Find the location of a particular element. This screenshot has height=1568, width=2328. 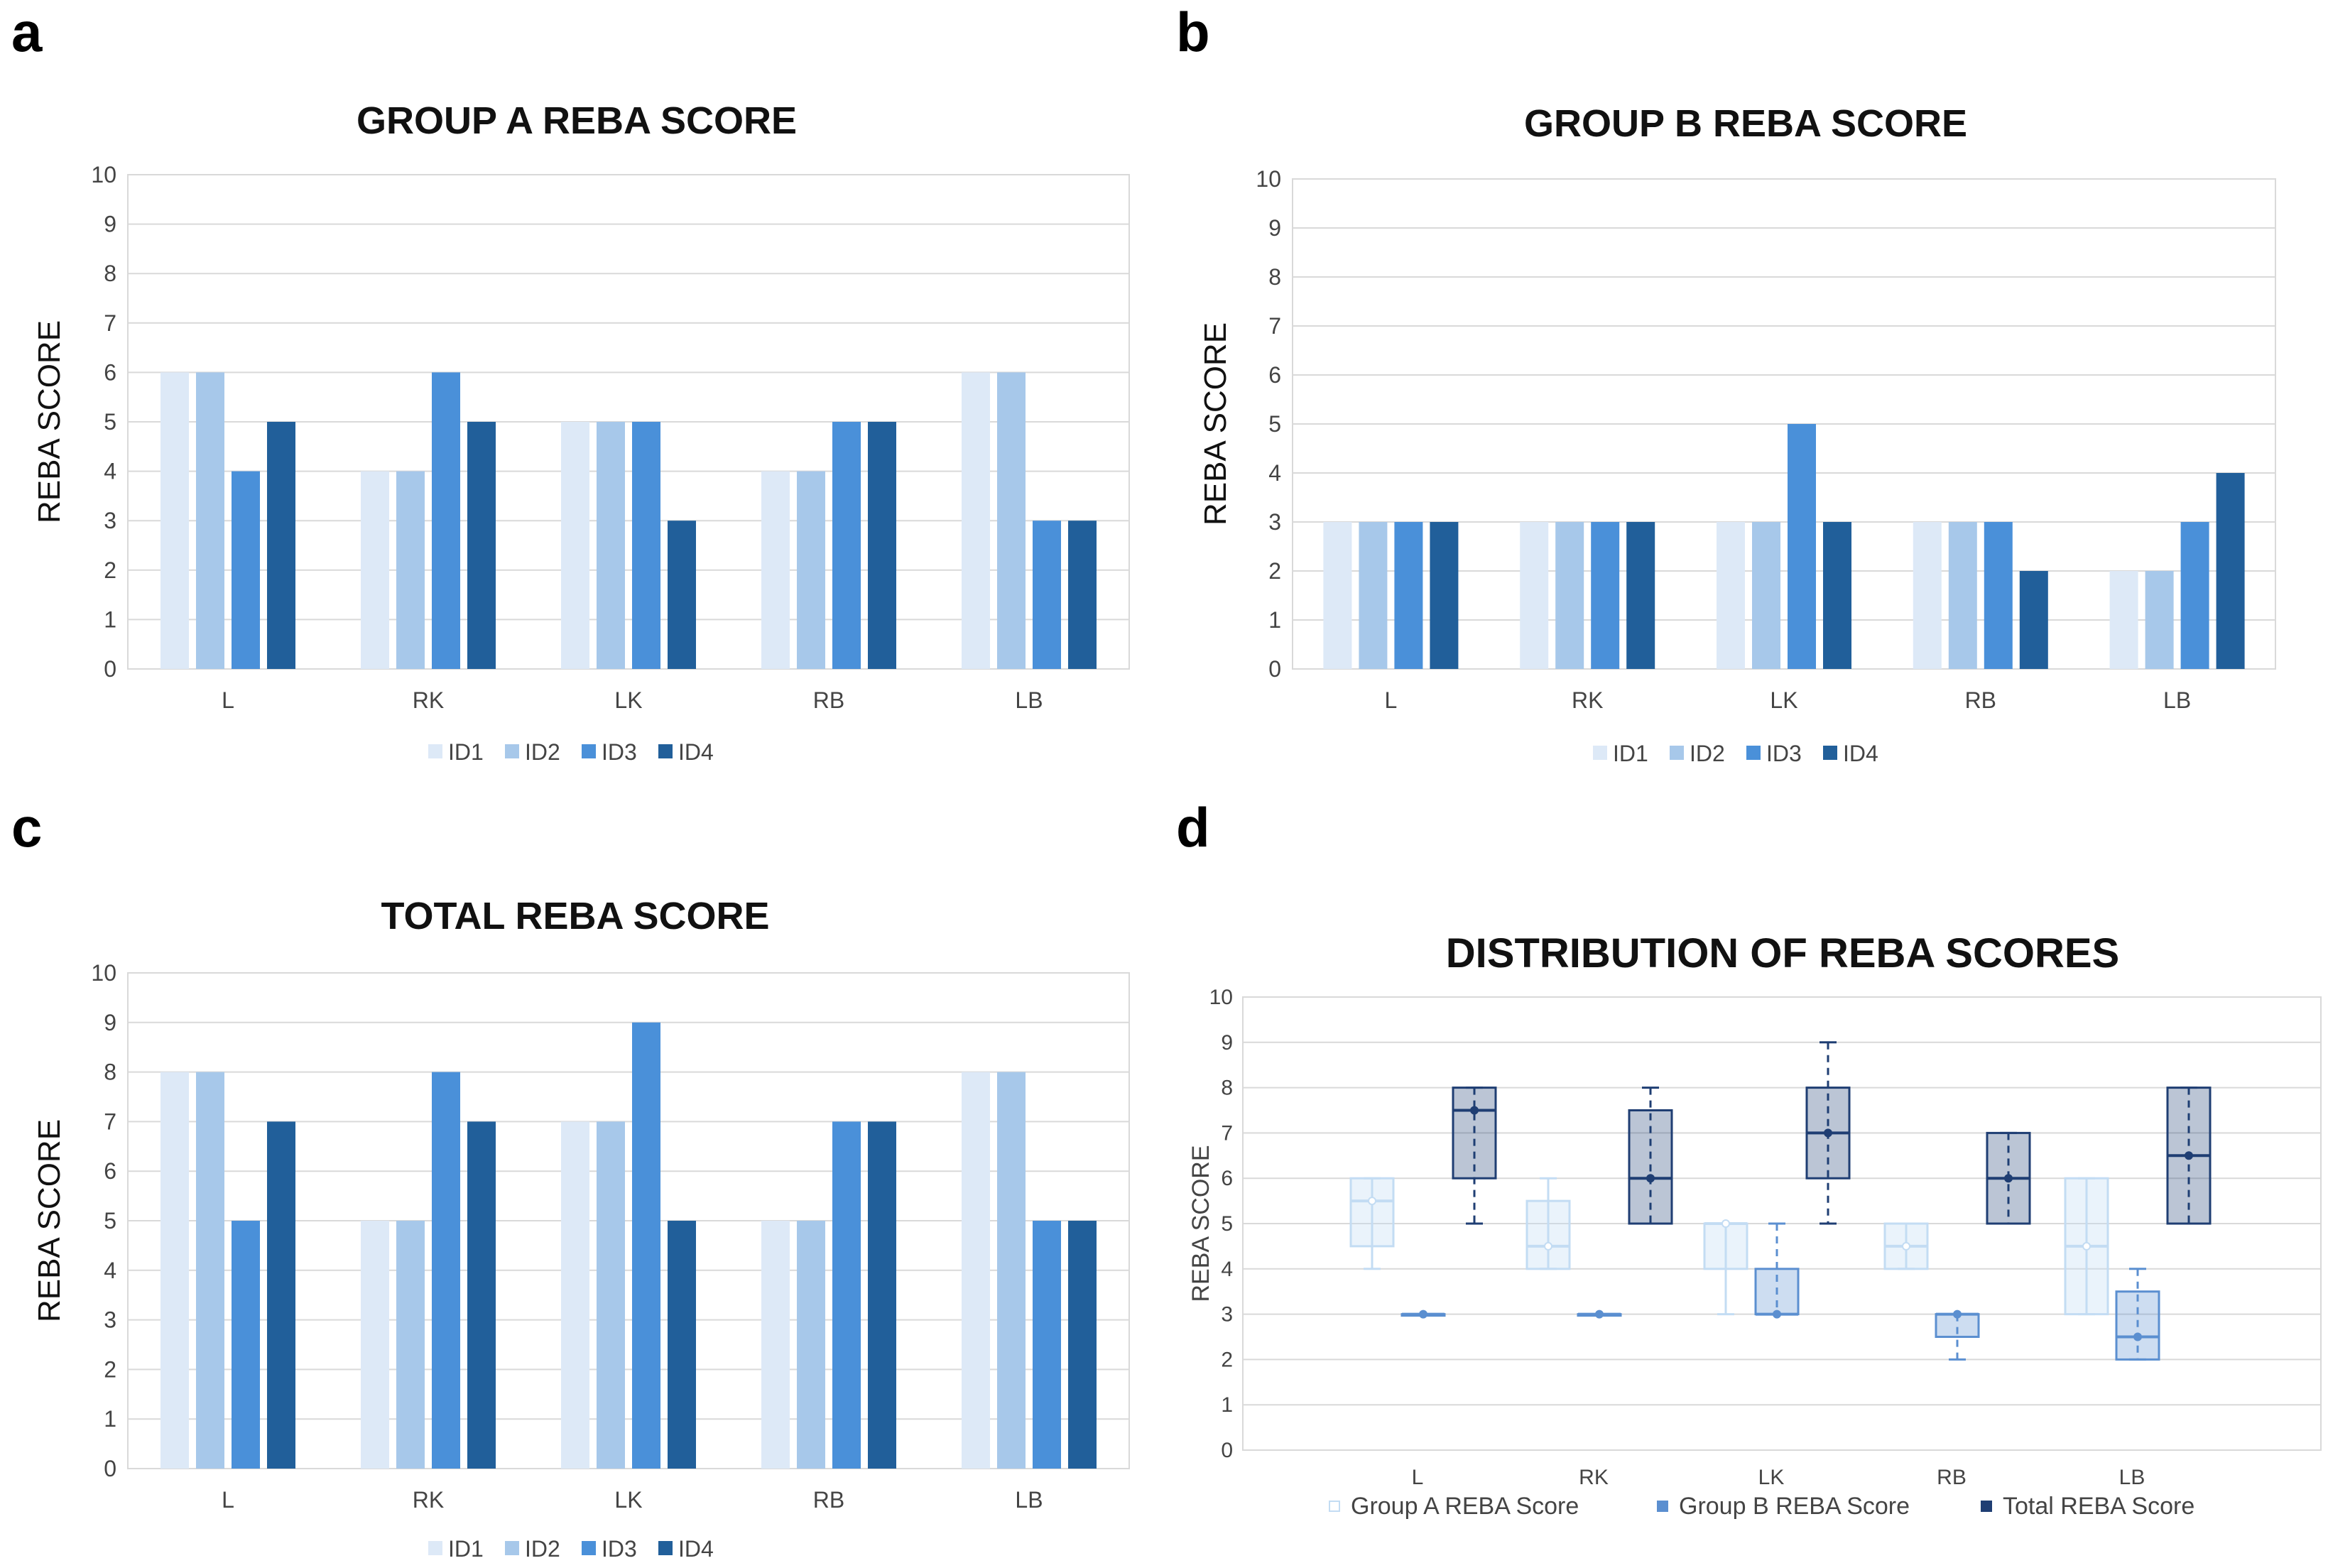

y-tick-label: 6 is located at coordinates (1274, 375).